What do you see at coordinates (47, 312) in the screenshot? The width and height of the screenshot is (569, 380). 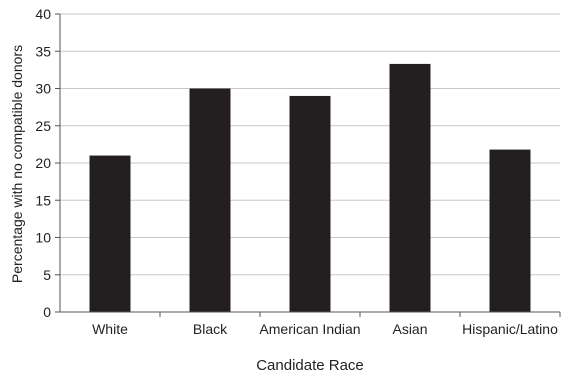 I see `y-tick-label: 0` at bounding box center [47, 312].